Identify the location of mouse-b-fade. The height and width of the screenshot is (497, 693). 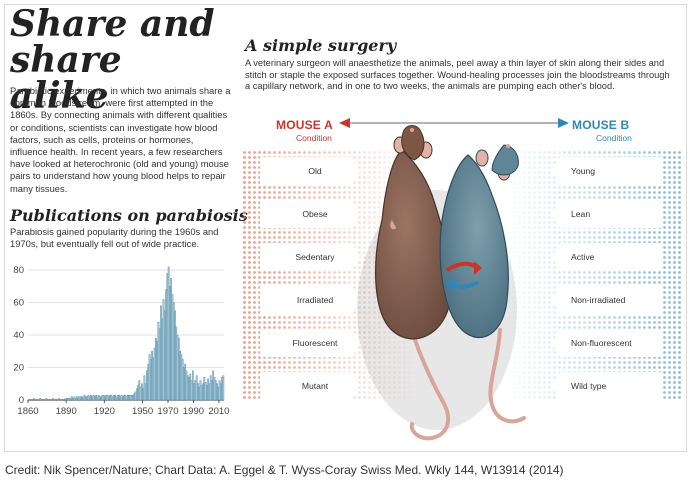
(593, 275).